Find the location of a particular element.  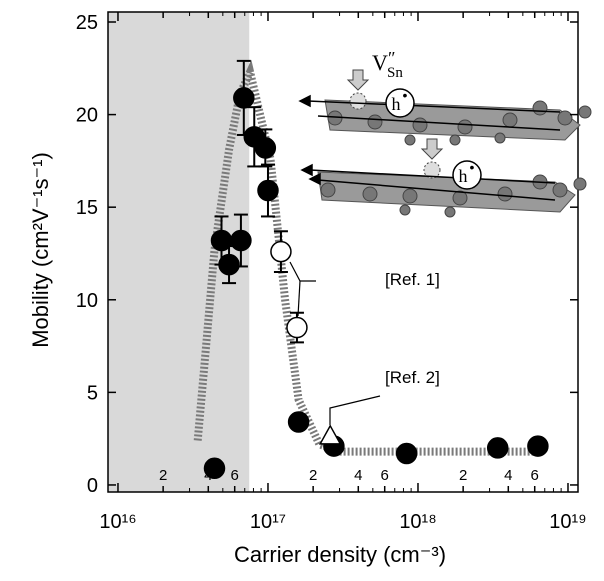

x-tick-label: 10¹⁷ is located at coordinates (268, 522).